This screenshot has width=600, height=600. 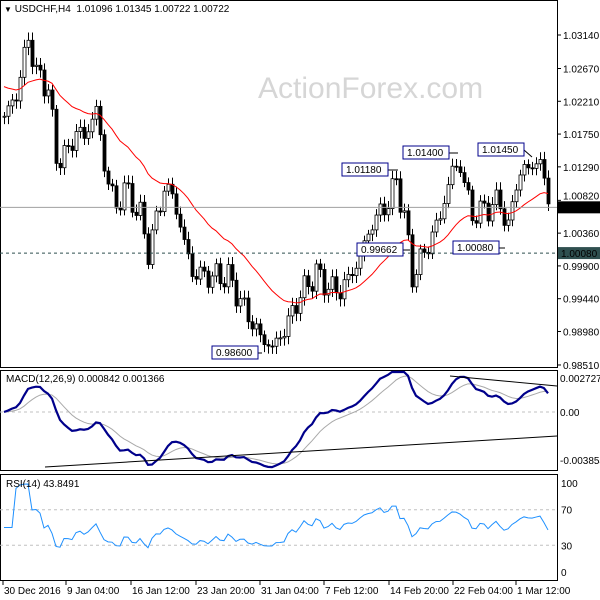 What do you see at coordinates (8, 9) in the screenshot?
I see `collapse-triangle-icon: ▼` at bounding box center [8, 9].